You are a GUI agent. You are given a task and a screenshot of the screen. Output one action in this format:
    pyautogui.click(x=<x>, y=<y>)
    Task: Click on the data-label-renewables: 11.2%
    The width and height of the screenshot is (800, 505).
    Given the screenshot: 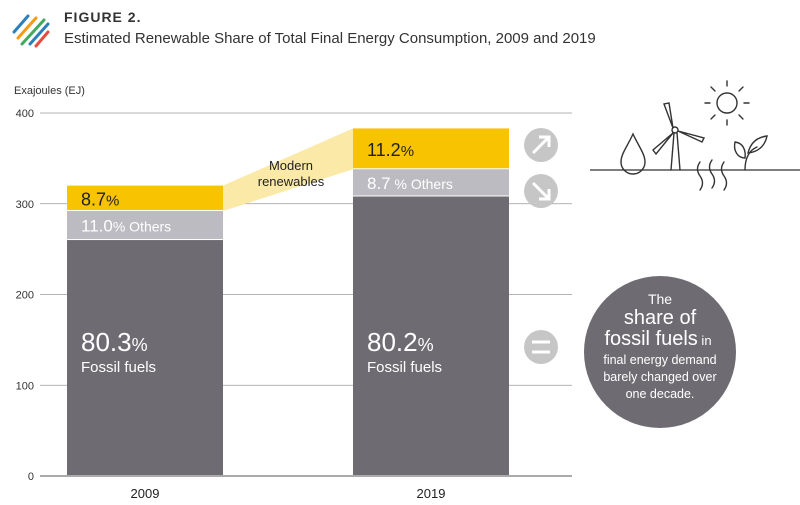 What is the action you would take?
    pyautogui.click(x=390, y=150)
    